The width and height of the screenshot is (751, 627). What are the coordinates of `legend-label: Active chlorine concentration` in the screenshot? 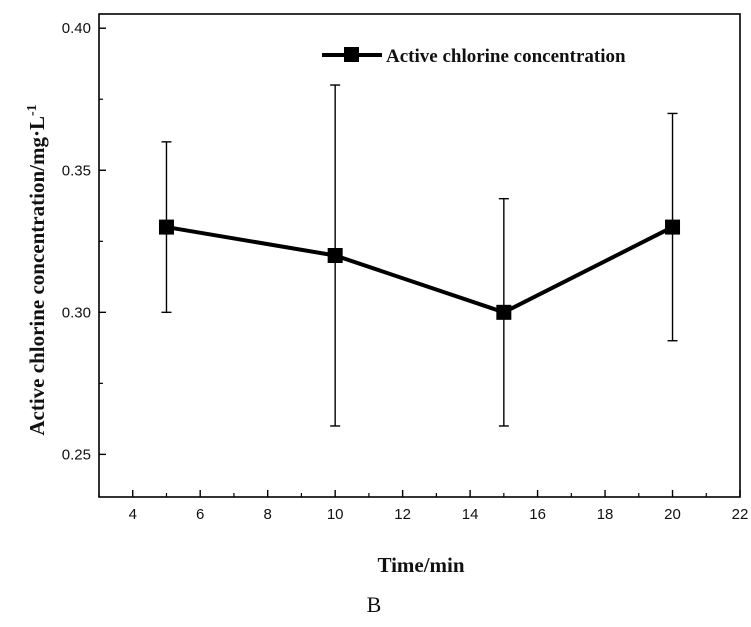 It's located at (506, 56).